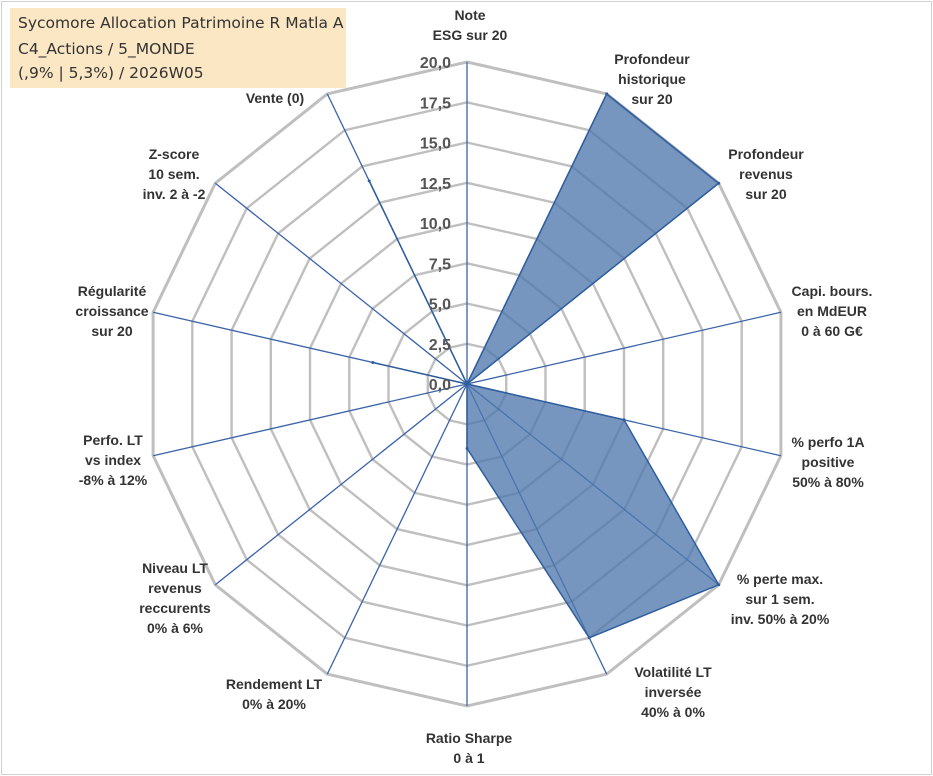  I want to click on fund-category: C4_Actions / 5_MONDE, so click(106, 49).